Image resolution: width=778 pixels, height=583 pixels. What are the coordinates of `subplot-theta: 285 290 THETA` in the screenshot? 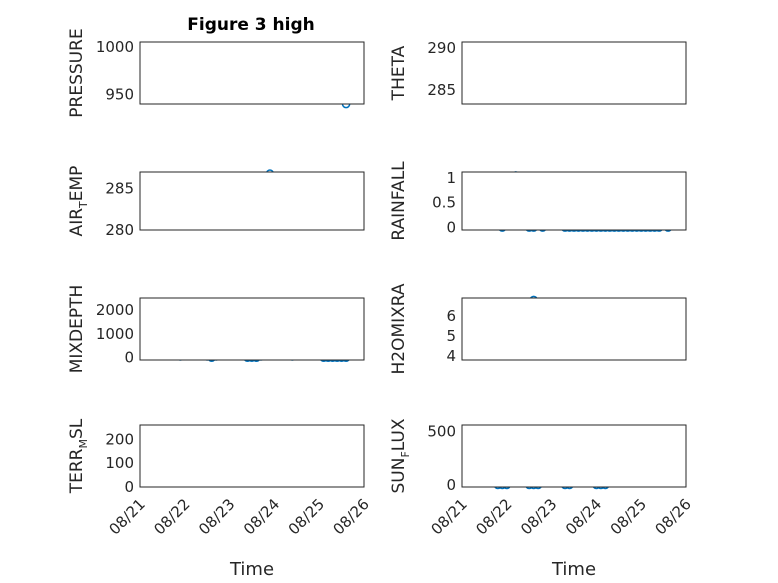 It's located at (538, 72).